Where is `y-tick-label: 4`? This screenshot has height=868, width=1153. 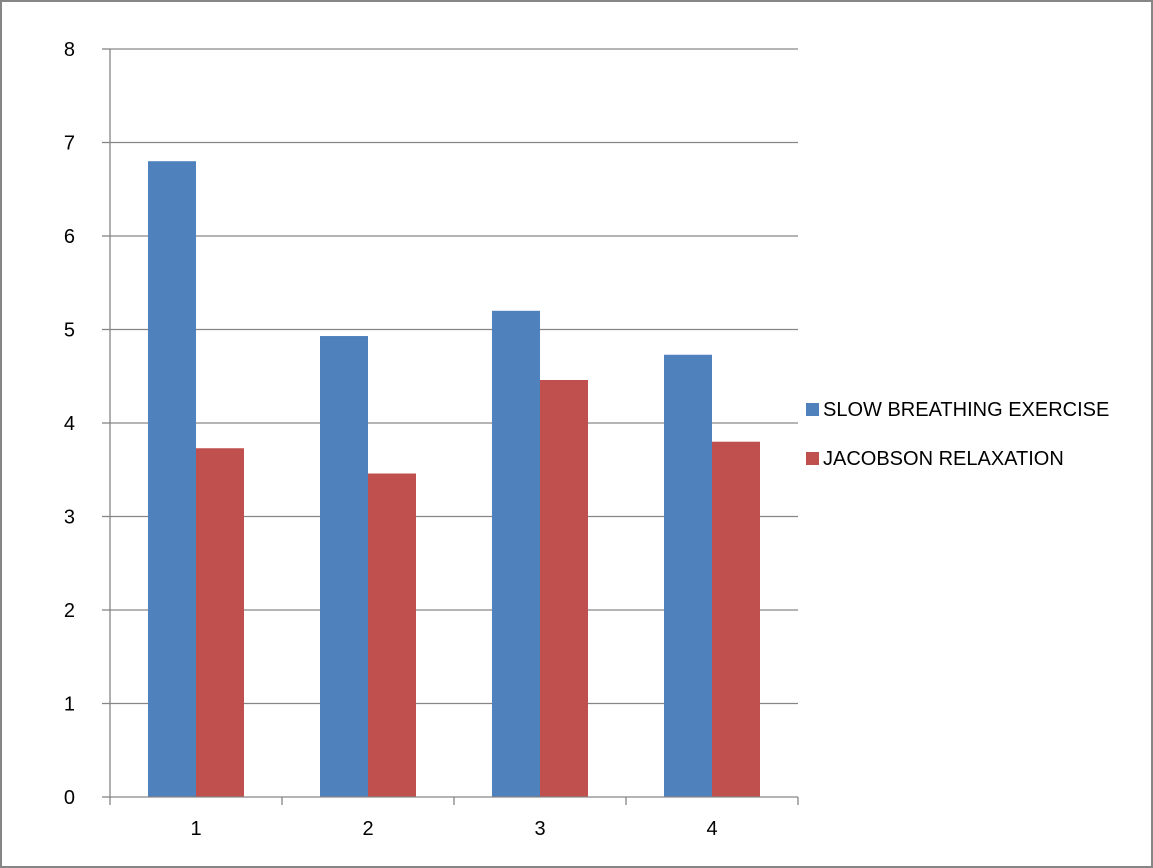 y-tick-label: 4 is located at coordinates (69, 424).